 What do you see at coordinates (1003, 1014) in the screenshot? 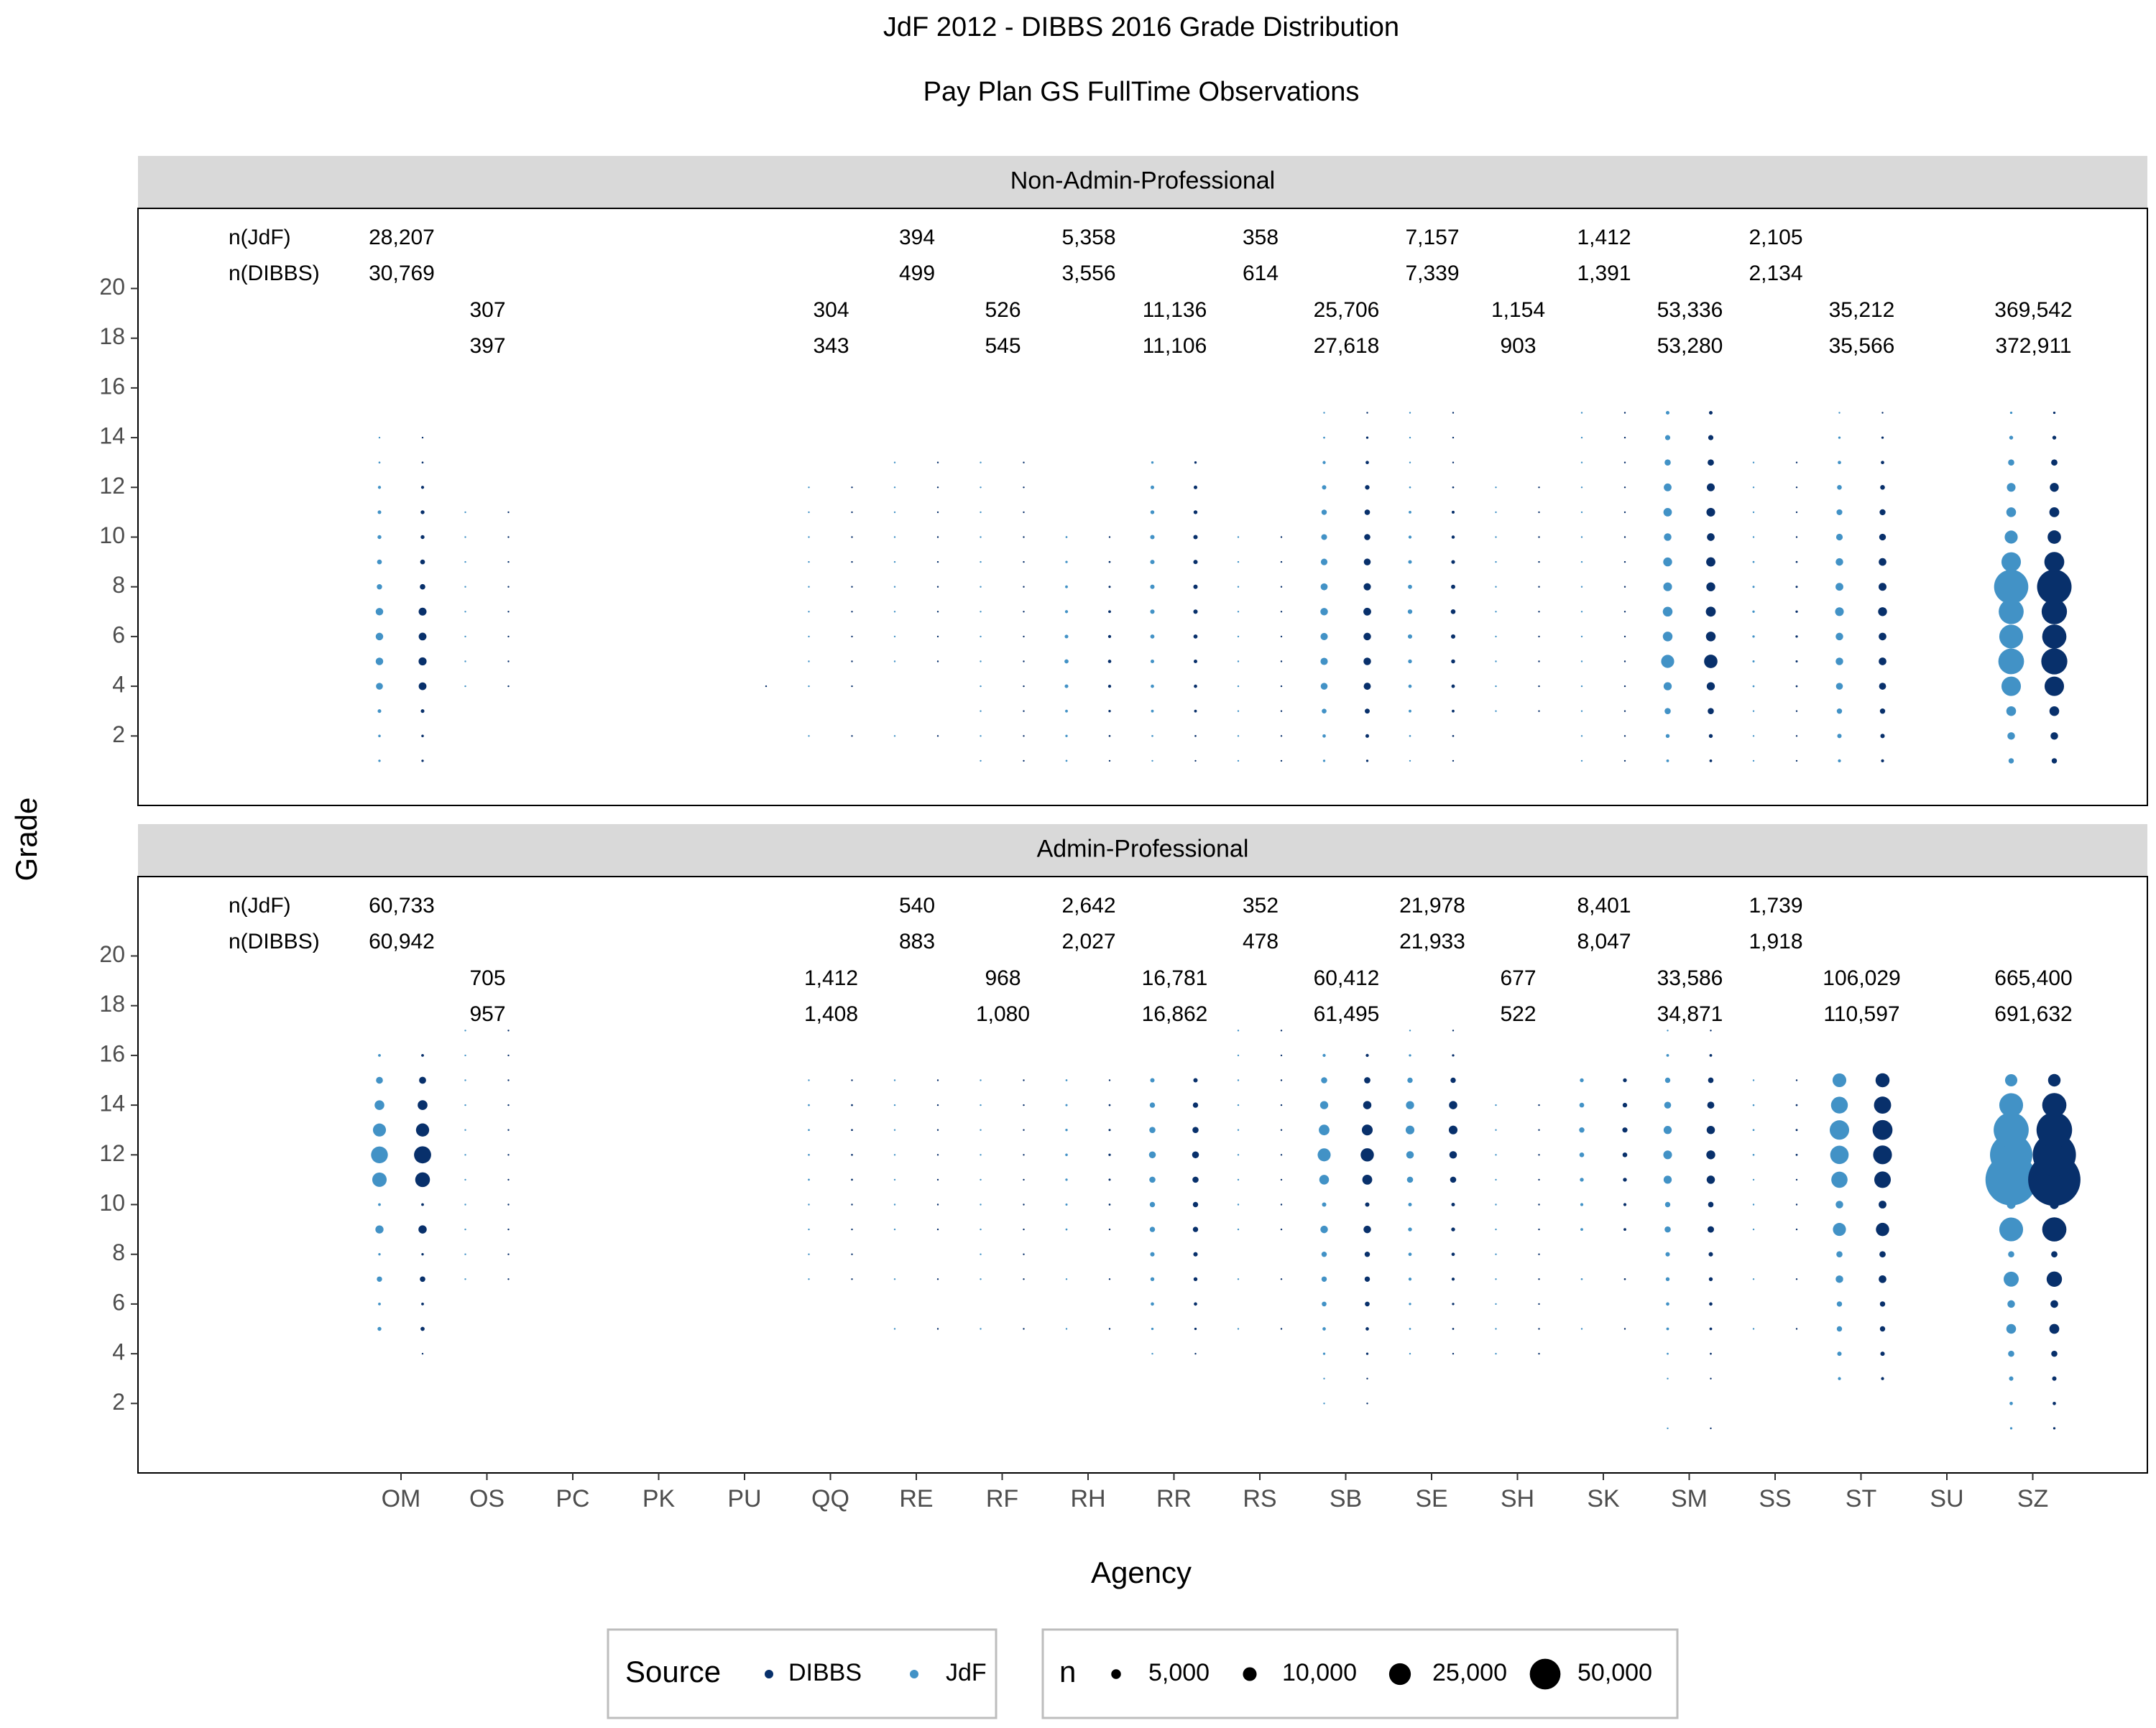
I see `count-dibbs-admin-professional-rf: 1,080` at bounding box center [1003, 1014].